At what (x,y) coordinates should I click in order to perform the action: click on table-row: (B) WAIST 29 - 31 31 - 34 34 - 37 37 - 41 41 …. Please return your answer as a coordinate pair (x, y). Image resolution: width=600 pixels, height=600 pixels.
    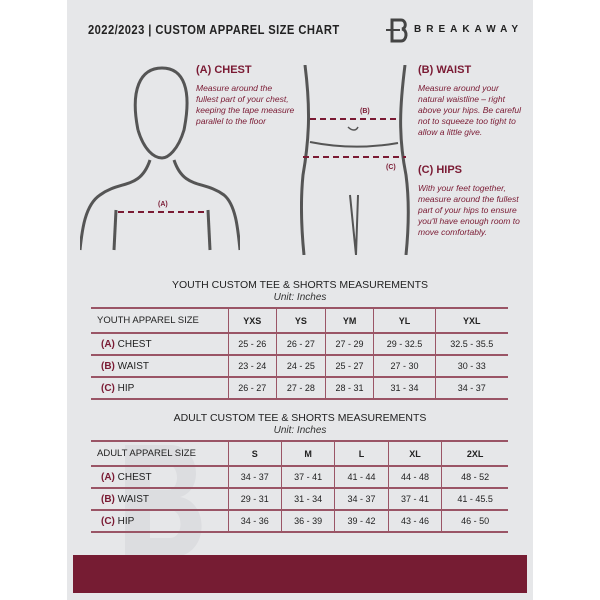
    Looking at the image, I should click on (299, 499).